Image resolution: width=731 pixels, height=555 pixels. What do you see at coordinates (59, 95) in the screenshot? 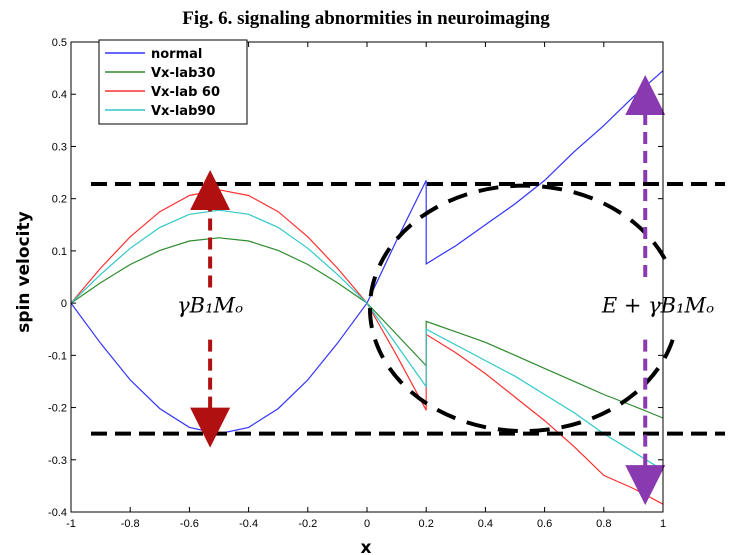
I see `y-tick-label: 0.4` at bounding box center [59, 95].